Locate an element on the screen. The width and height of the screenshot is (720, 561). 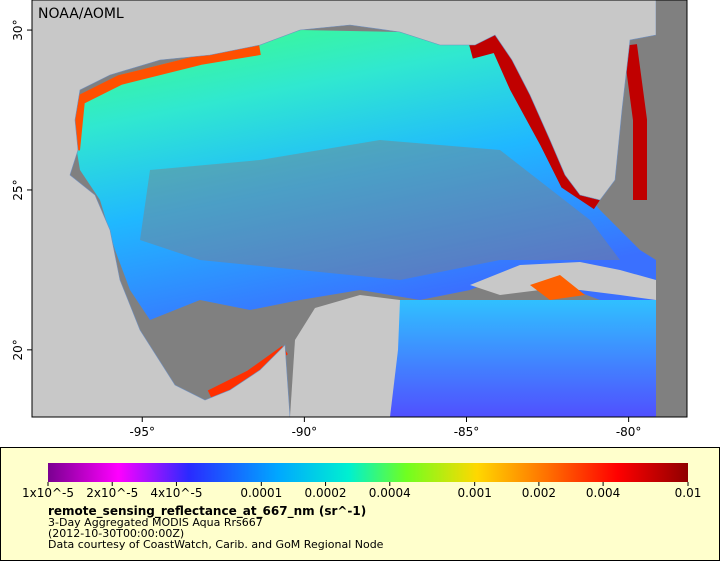
x-tick-label: -80° is located at coordinates (629, 432).